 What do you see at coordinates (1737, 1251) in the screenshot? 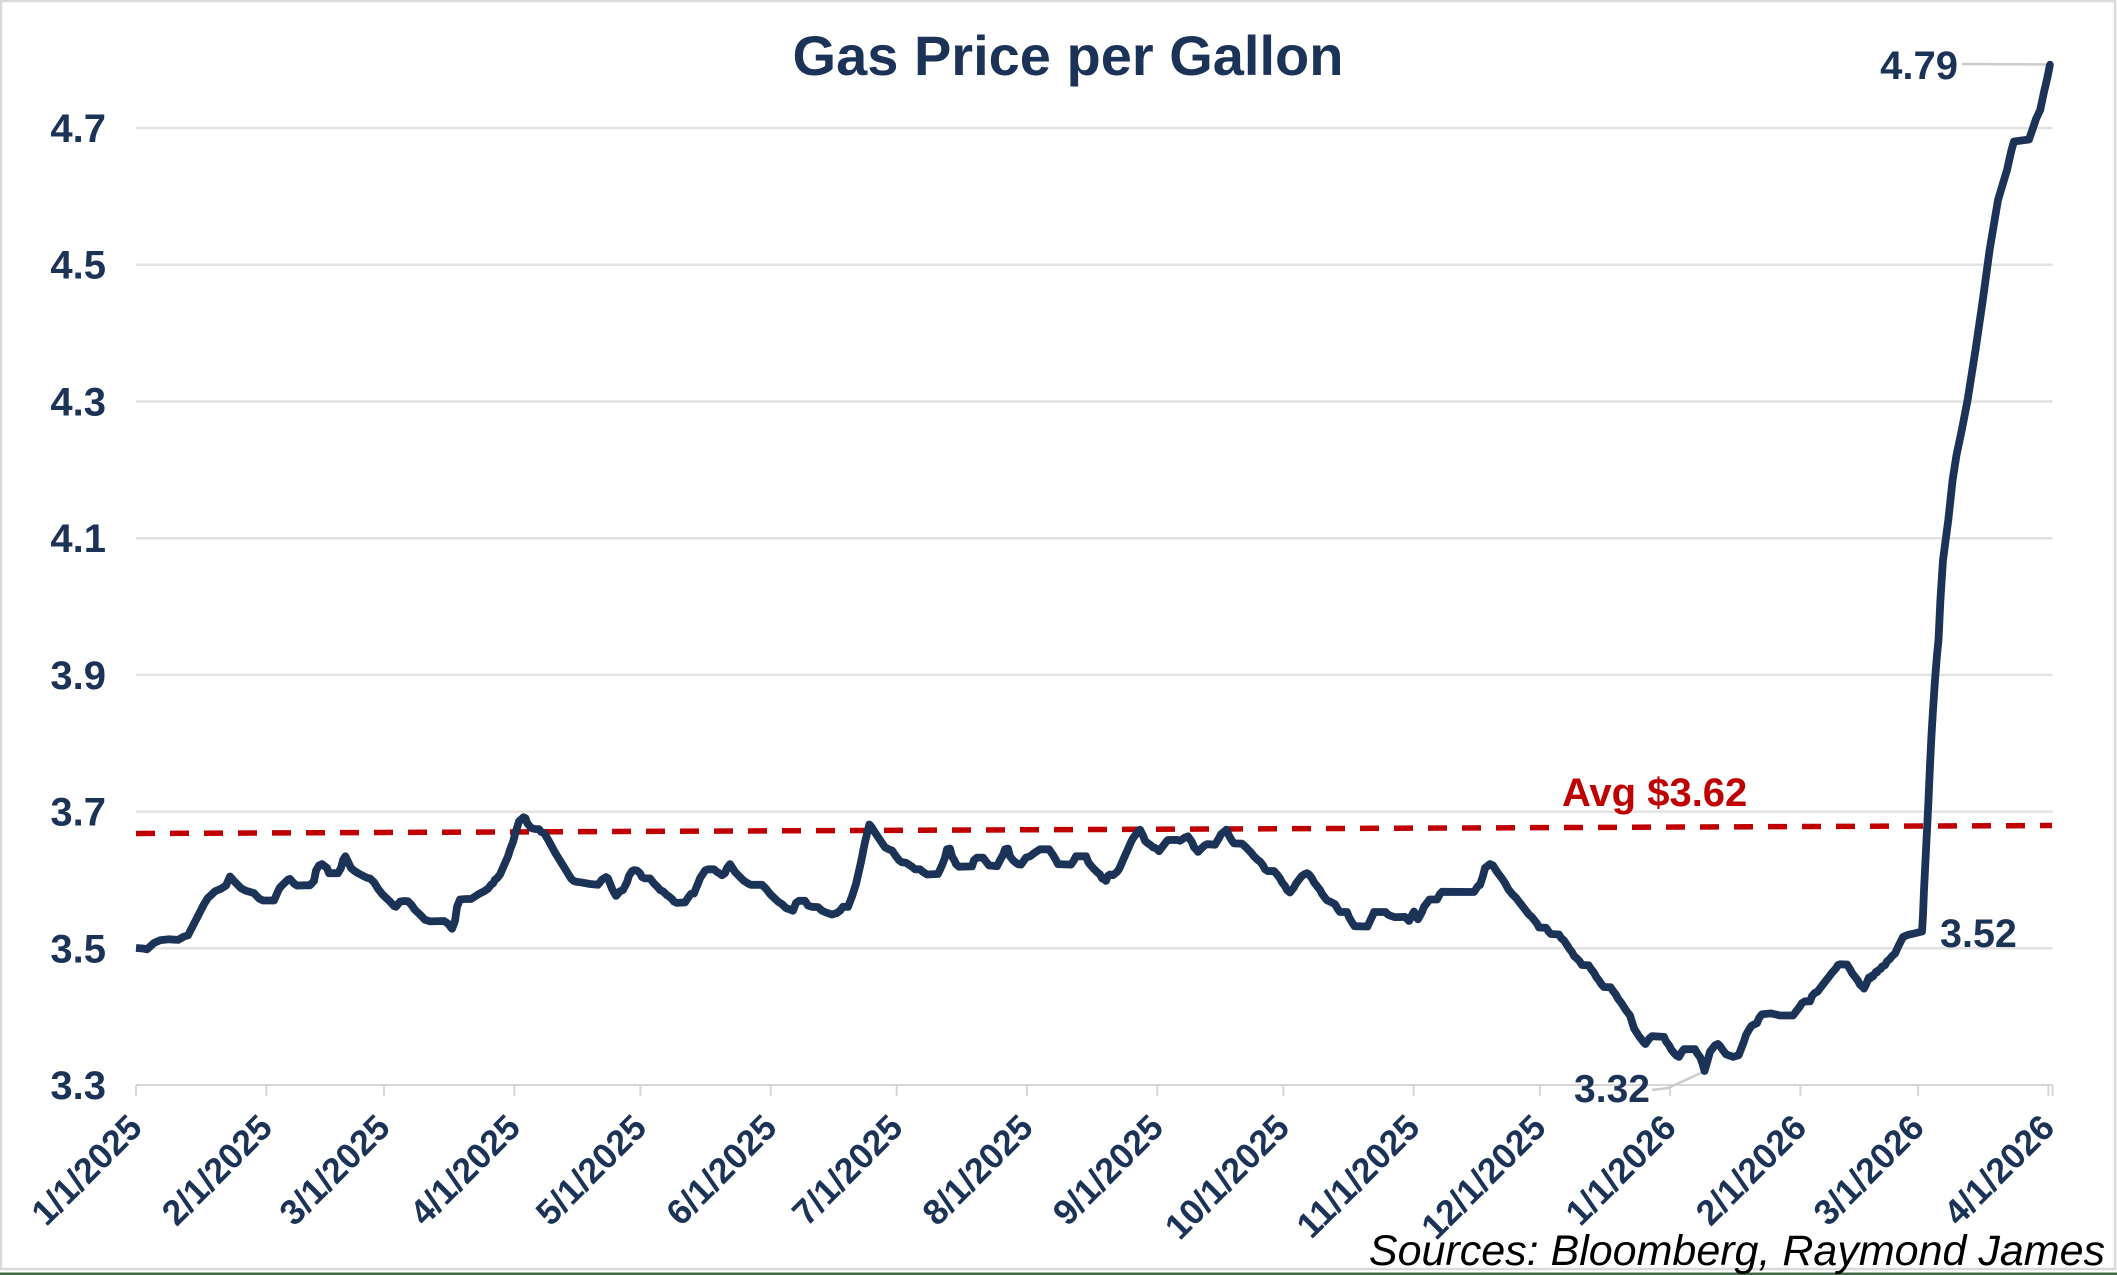
I see `svg-text:Sources: Bloomberg, Raymond Ja: Sources: Bloomberg, Raymond James` at bounding box center [1737, 1251].